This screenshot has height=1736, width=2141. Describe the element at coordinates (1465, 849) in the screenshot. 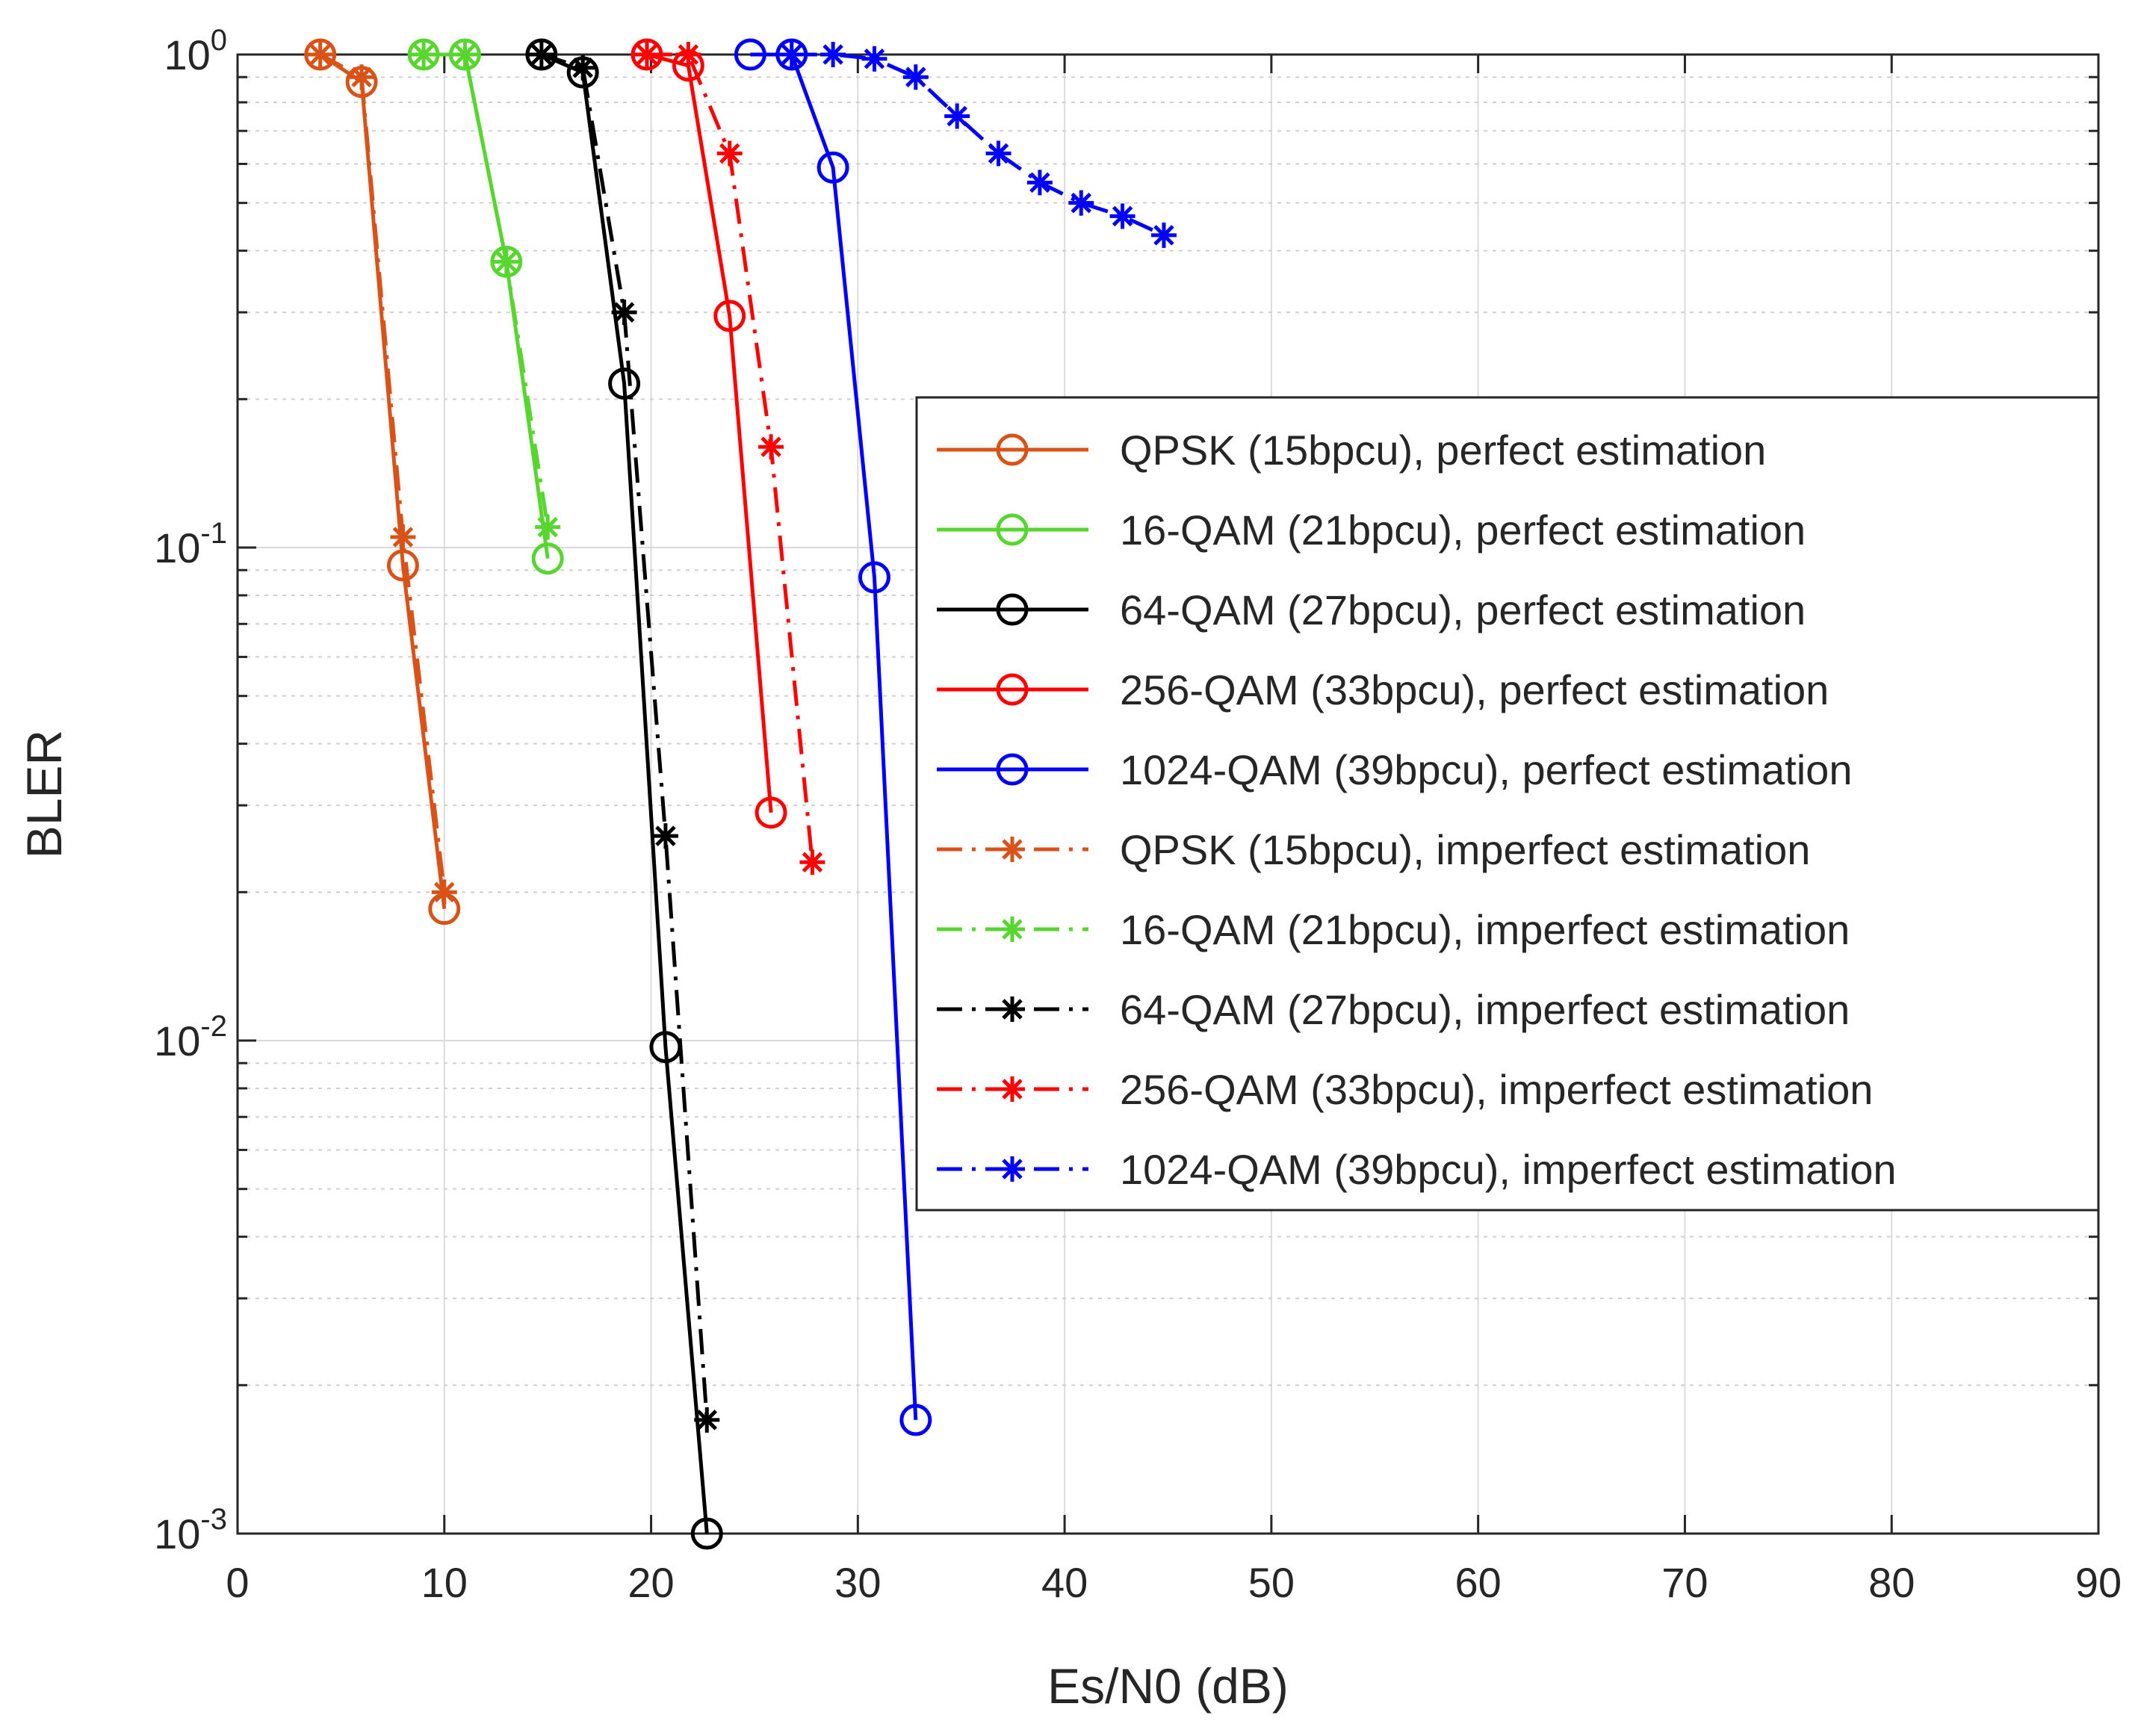

I see `legend-label: QPSK (15bpcu), imperfect estimation` at that location.